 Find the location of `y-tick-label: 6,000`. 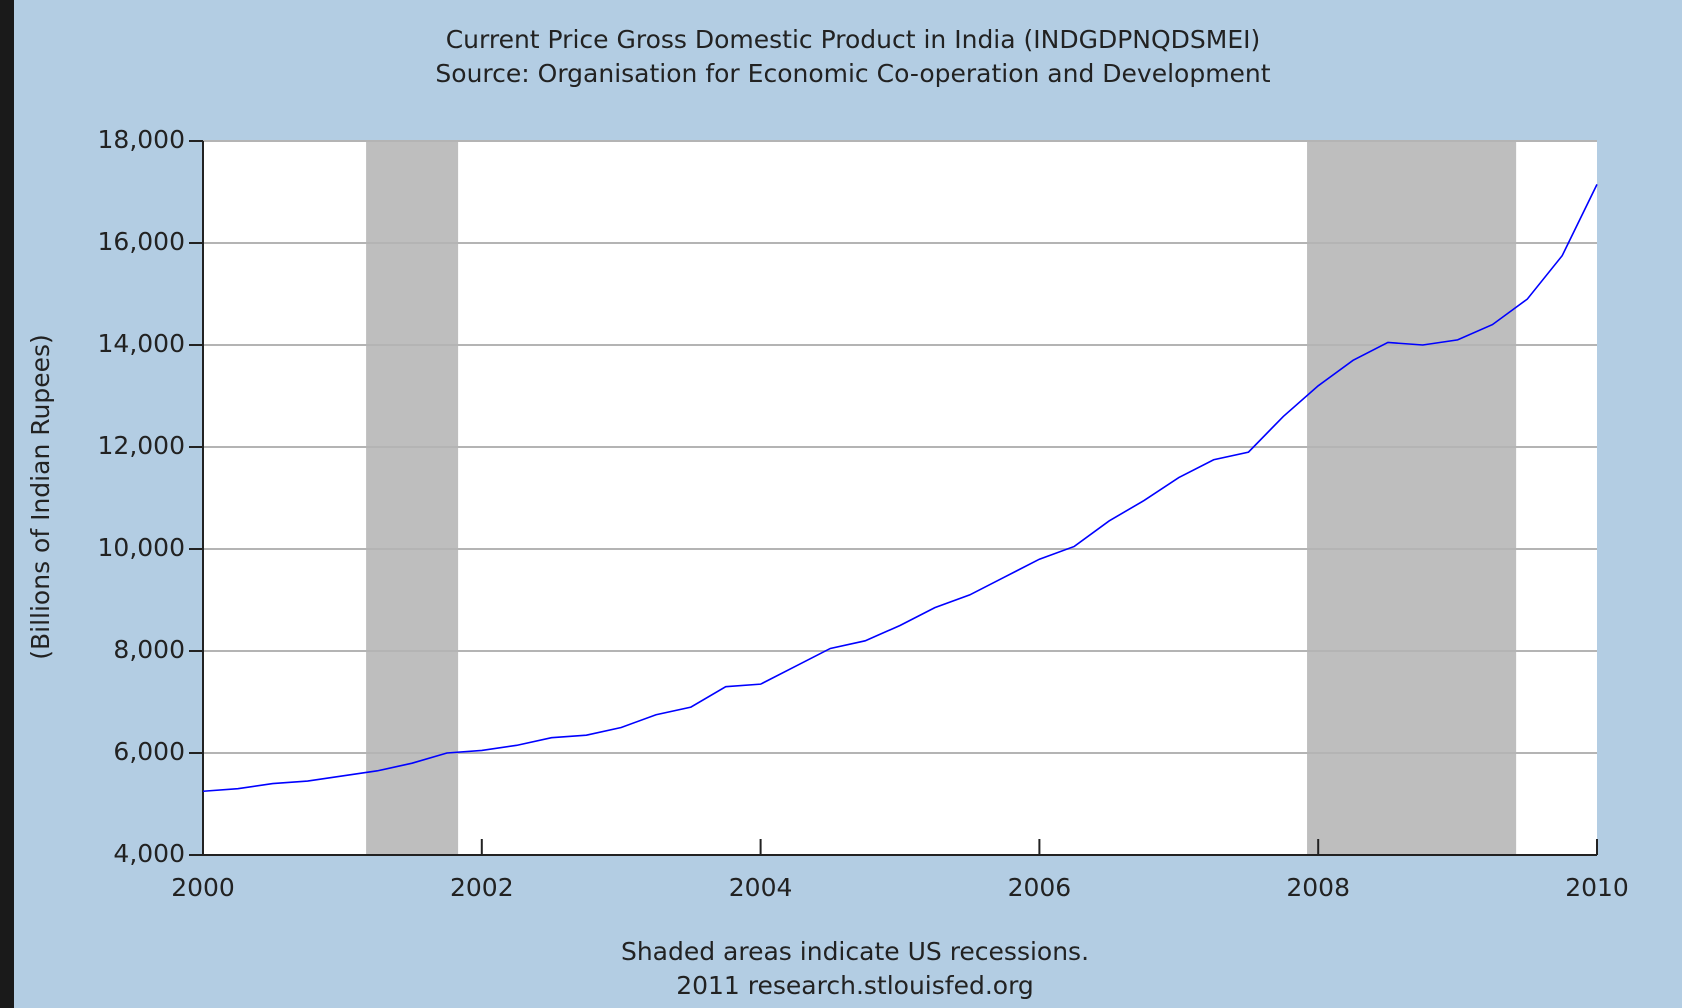

y-tick-label: 6,000 is located at coordinates (149, 751).